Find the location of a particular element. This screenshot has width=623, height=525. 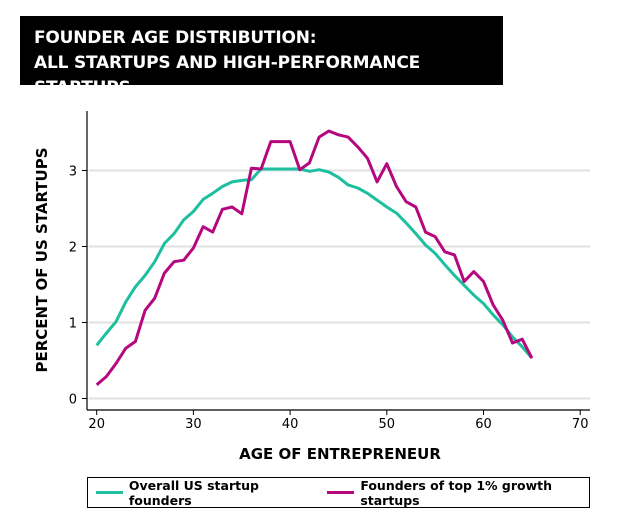

y-tick-label: 0 is located at coordinates (73, 400).